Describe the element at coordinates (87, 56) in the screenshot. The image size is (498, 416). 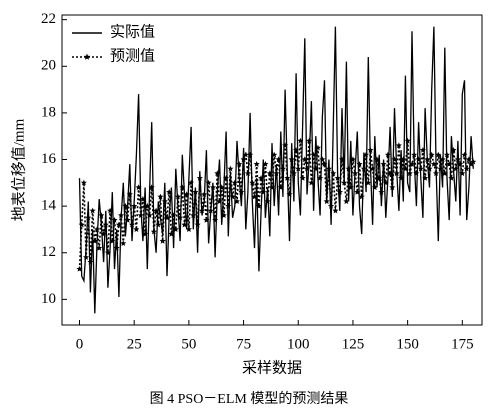
I see `legend-marker` at that location.